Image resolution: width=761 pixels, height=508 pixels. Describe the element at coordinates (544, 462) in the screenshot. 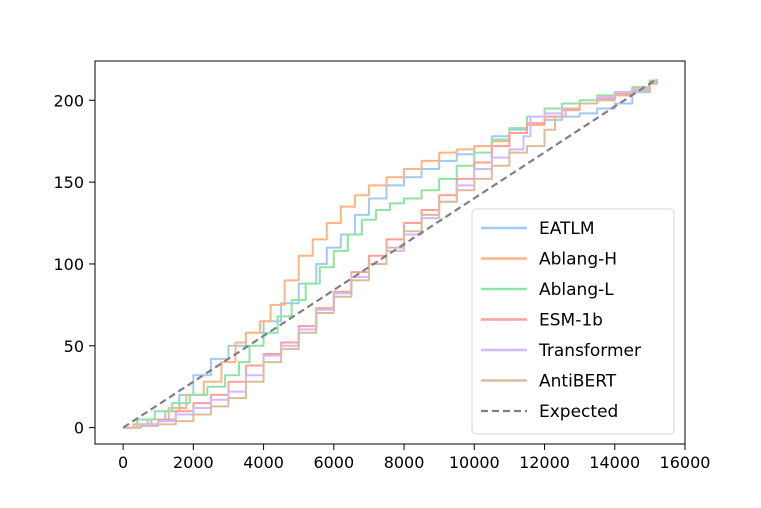

I see `x-tick-label: 12000` at that location.